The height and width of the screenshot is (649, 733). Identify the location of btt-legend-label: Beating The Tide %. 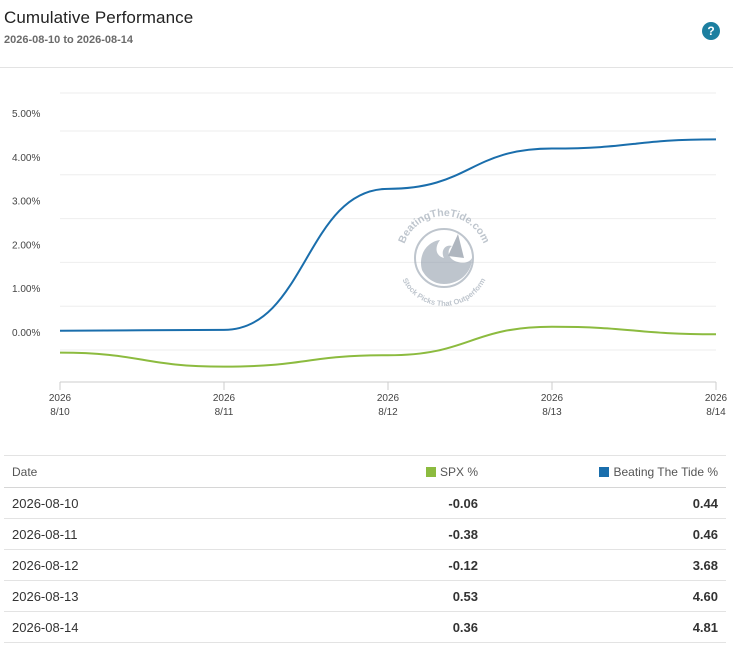
(665, 471).